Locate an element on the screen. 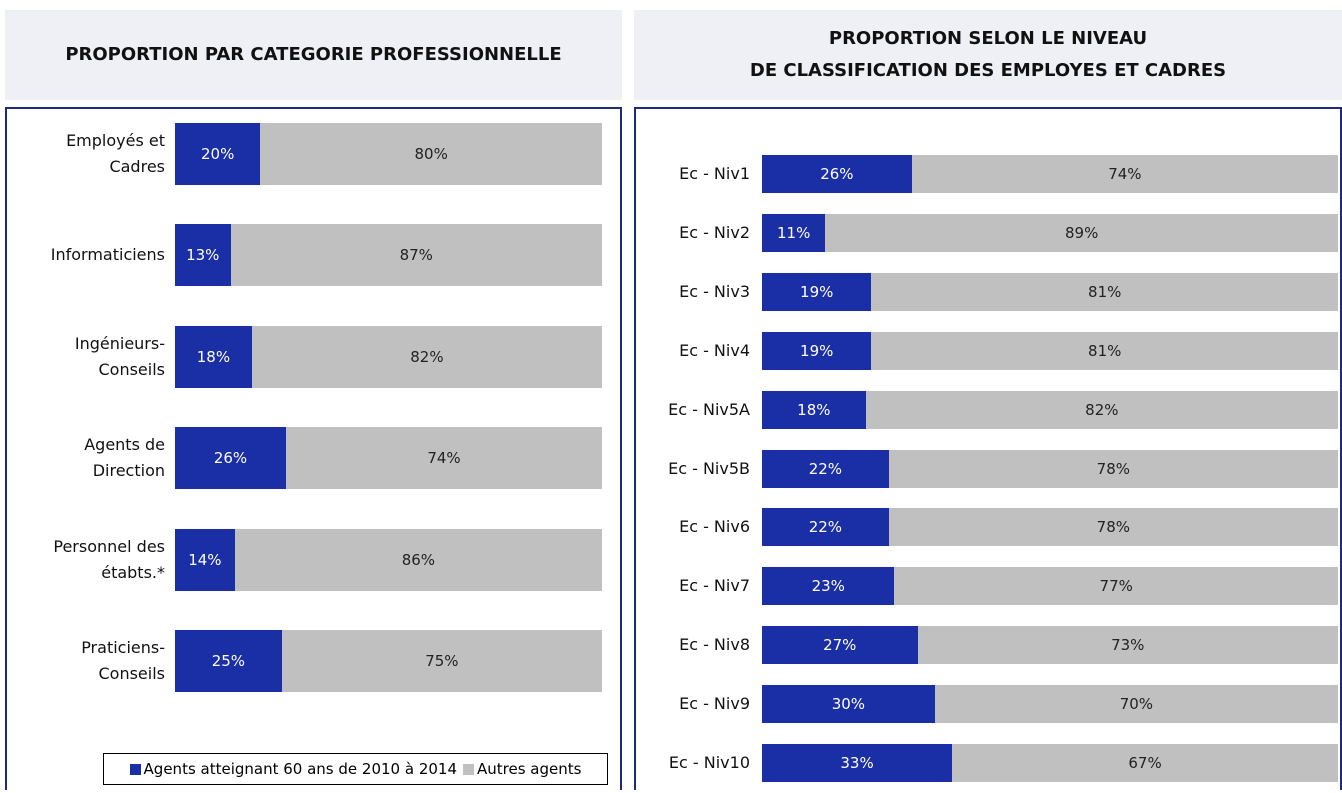  bar-segment: 89% is located at coordinates (1081, 232).